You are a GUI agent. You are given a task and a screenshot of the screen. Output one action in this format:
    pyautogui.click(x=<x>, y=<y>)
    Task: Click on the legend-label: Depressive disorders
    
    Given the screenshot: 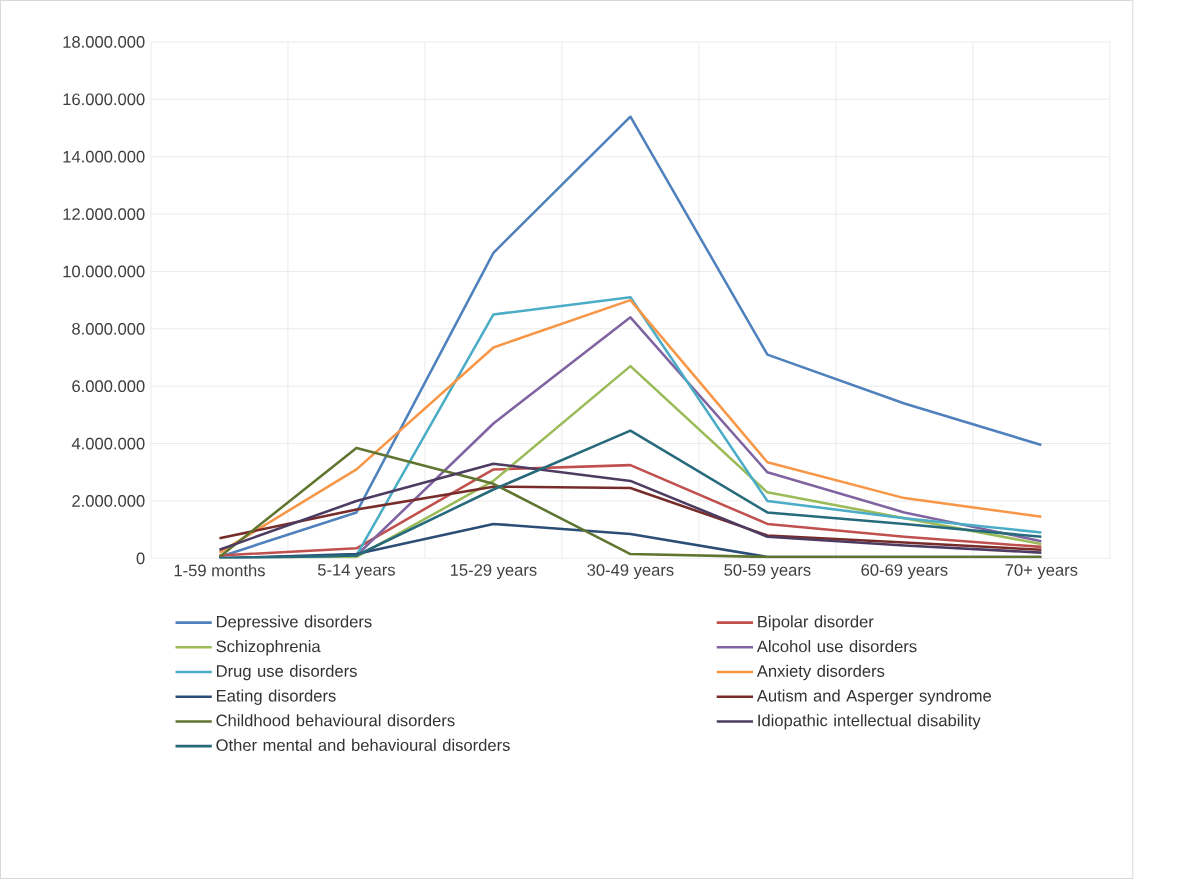 What is the action you would take?
    pyautogui.click(x=294, y=623)
    